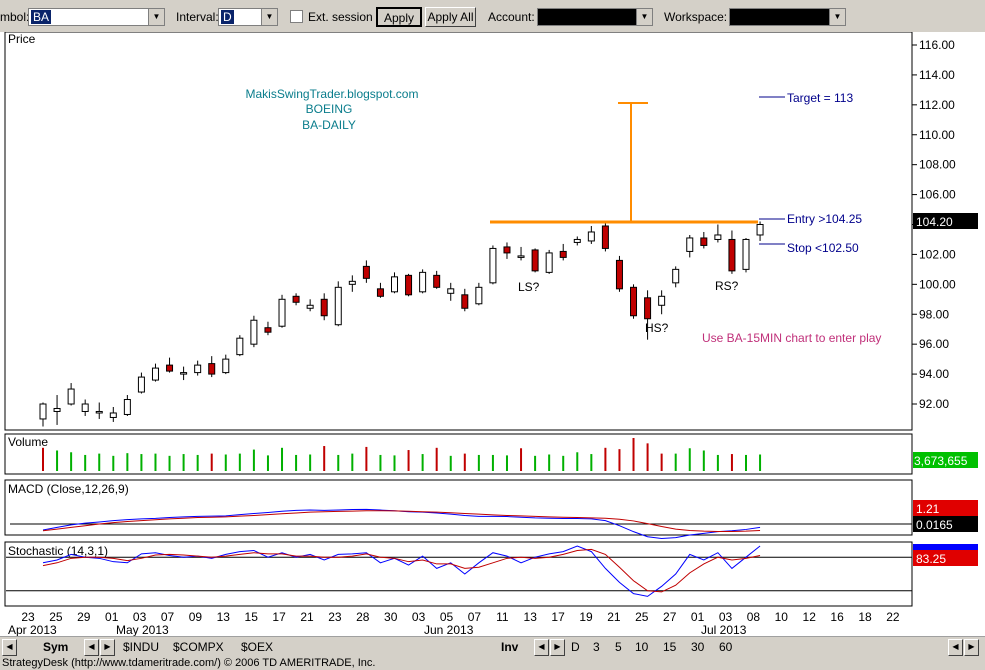  I want to click on prev-nav-button: ◀, so click(91, 647).